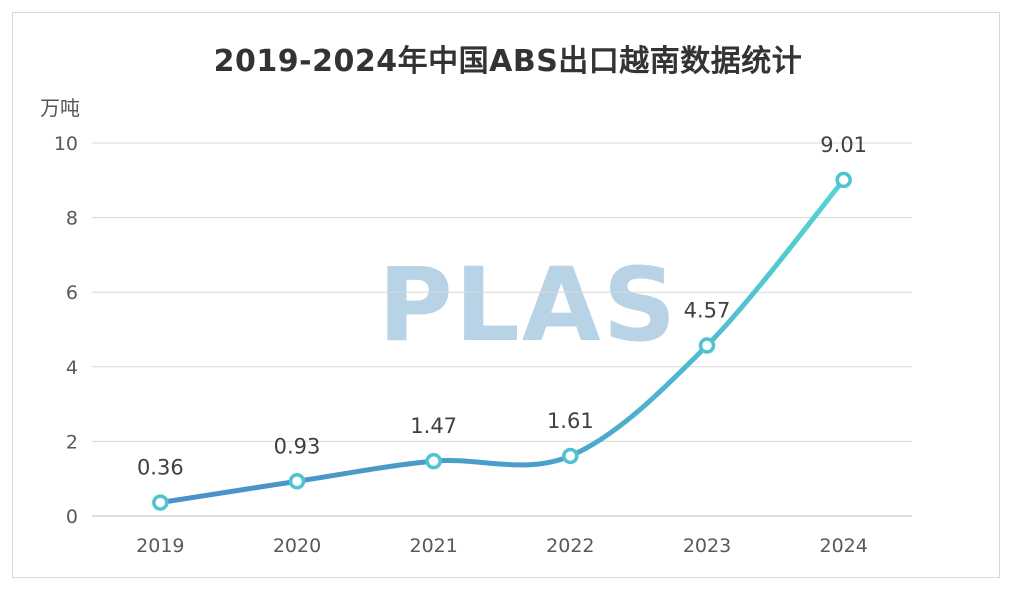 The height and width of the screenshot is (596, 1016). What do you see at coordinates (570, 546) in the screenshot?
I see `x-tick-label: 2022` at bounding box center [570, 546].